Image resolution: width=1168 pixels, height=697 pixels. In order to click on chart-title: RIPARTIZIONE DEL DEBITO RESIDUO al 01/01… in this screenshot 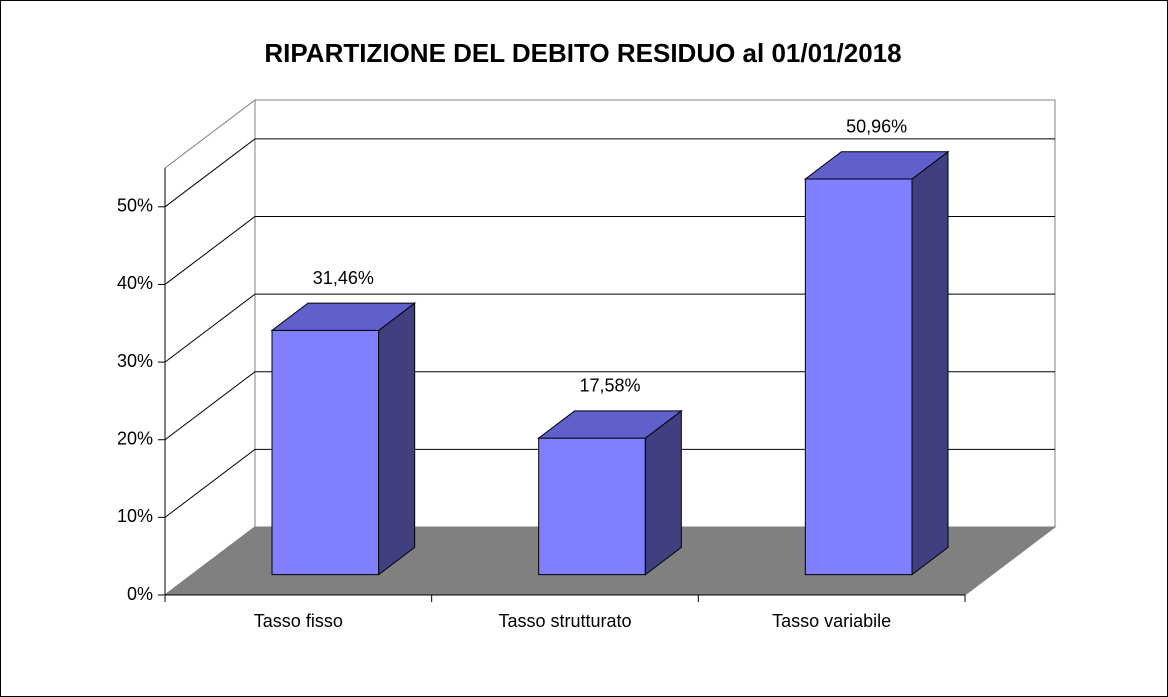, I will do `click(582, 53)`.